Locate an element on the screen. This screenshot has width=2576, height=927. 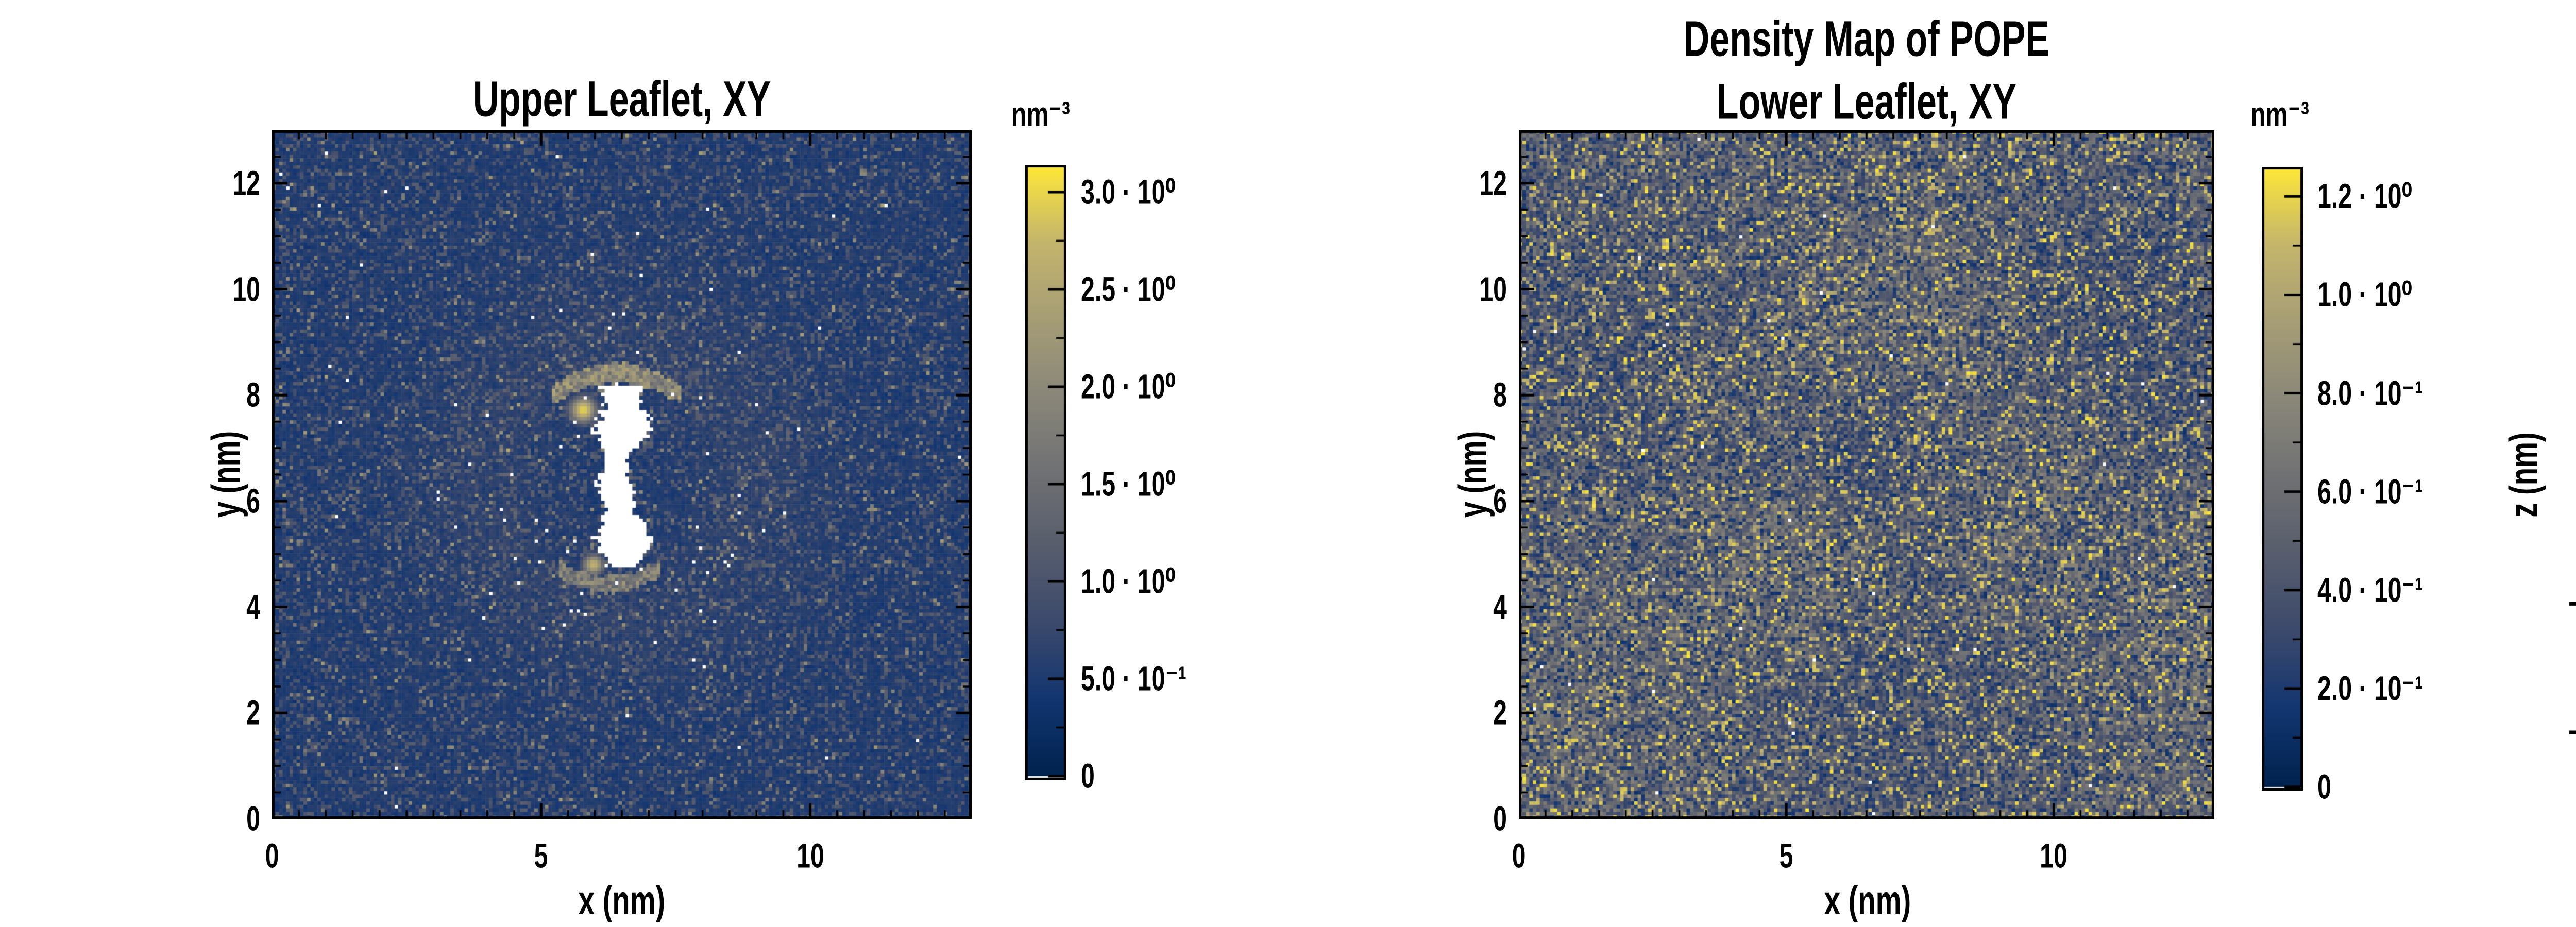
colorbar-tick-label: 2.0 · 10⁻¹ is located at coordinates (2370, 688).